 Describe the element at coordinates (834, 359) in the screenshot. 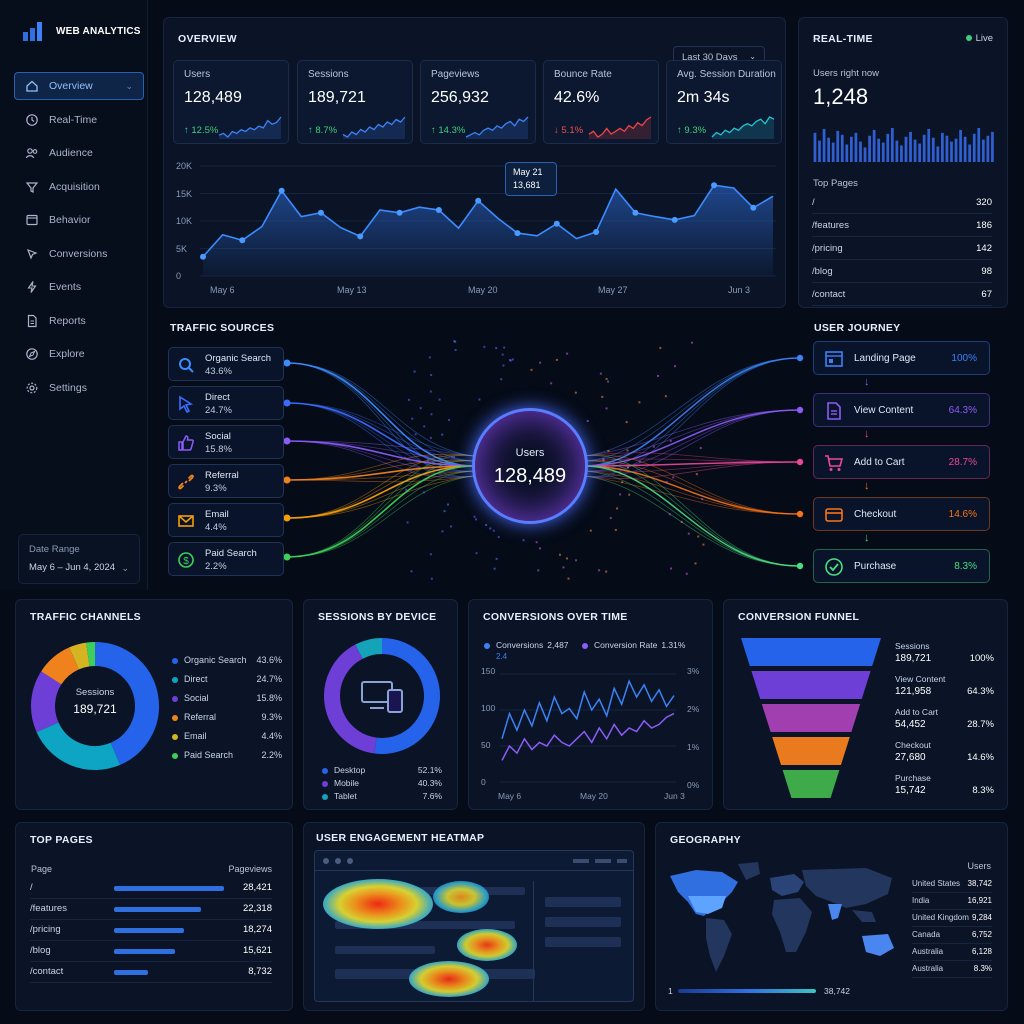

I see `landing-page-icon` at that location.